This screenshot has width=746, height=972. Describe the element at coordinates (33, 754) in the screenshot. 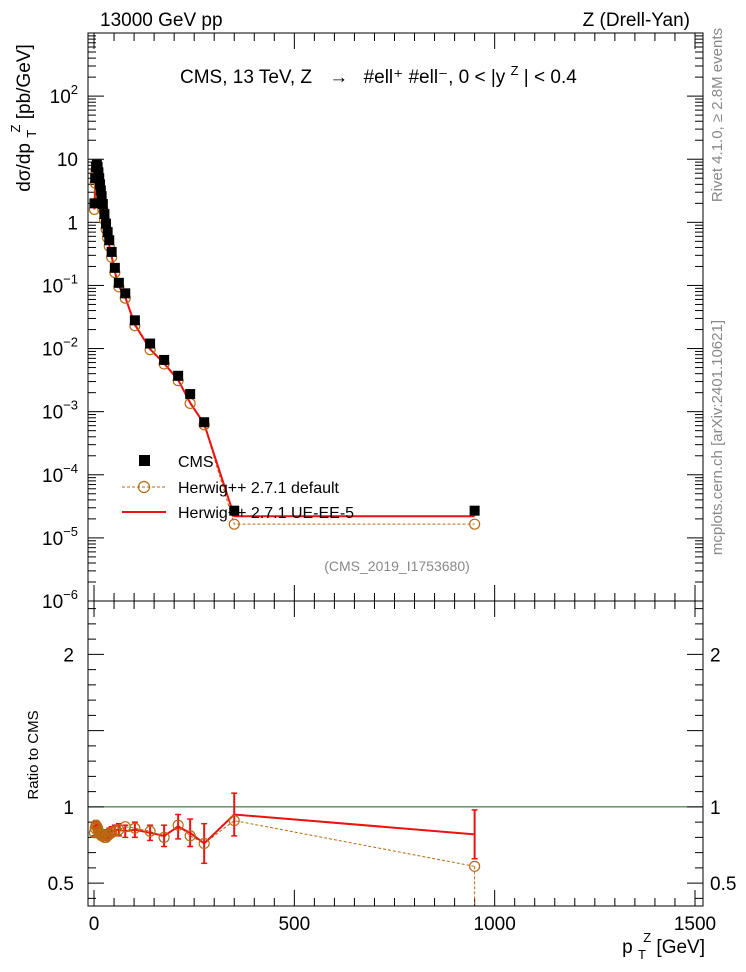

I see `ratio-y-axis-label: Ratio to CMS` at that location.